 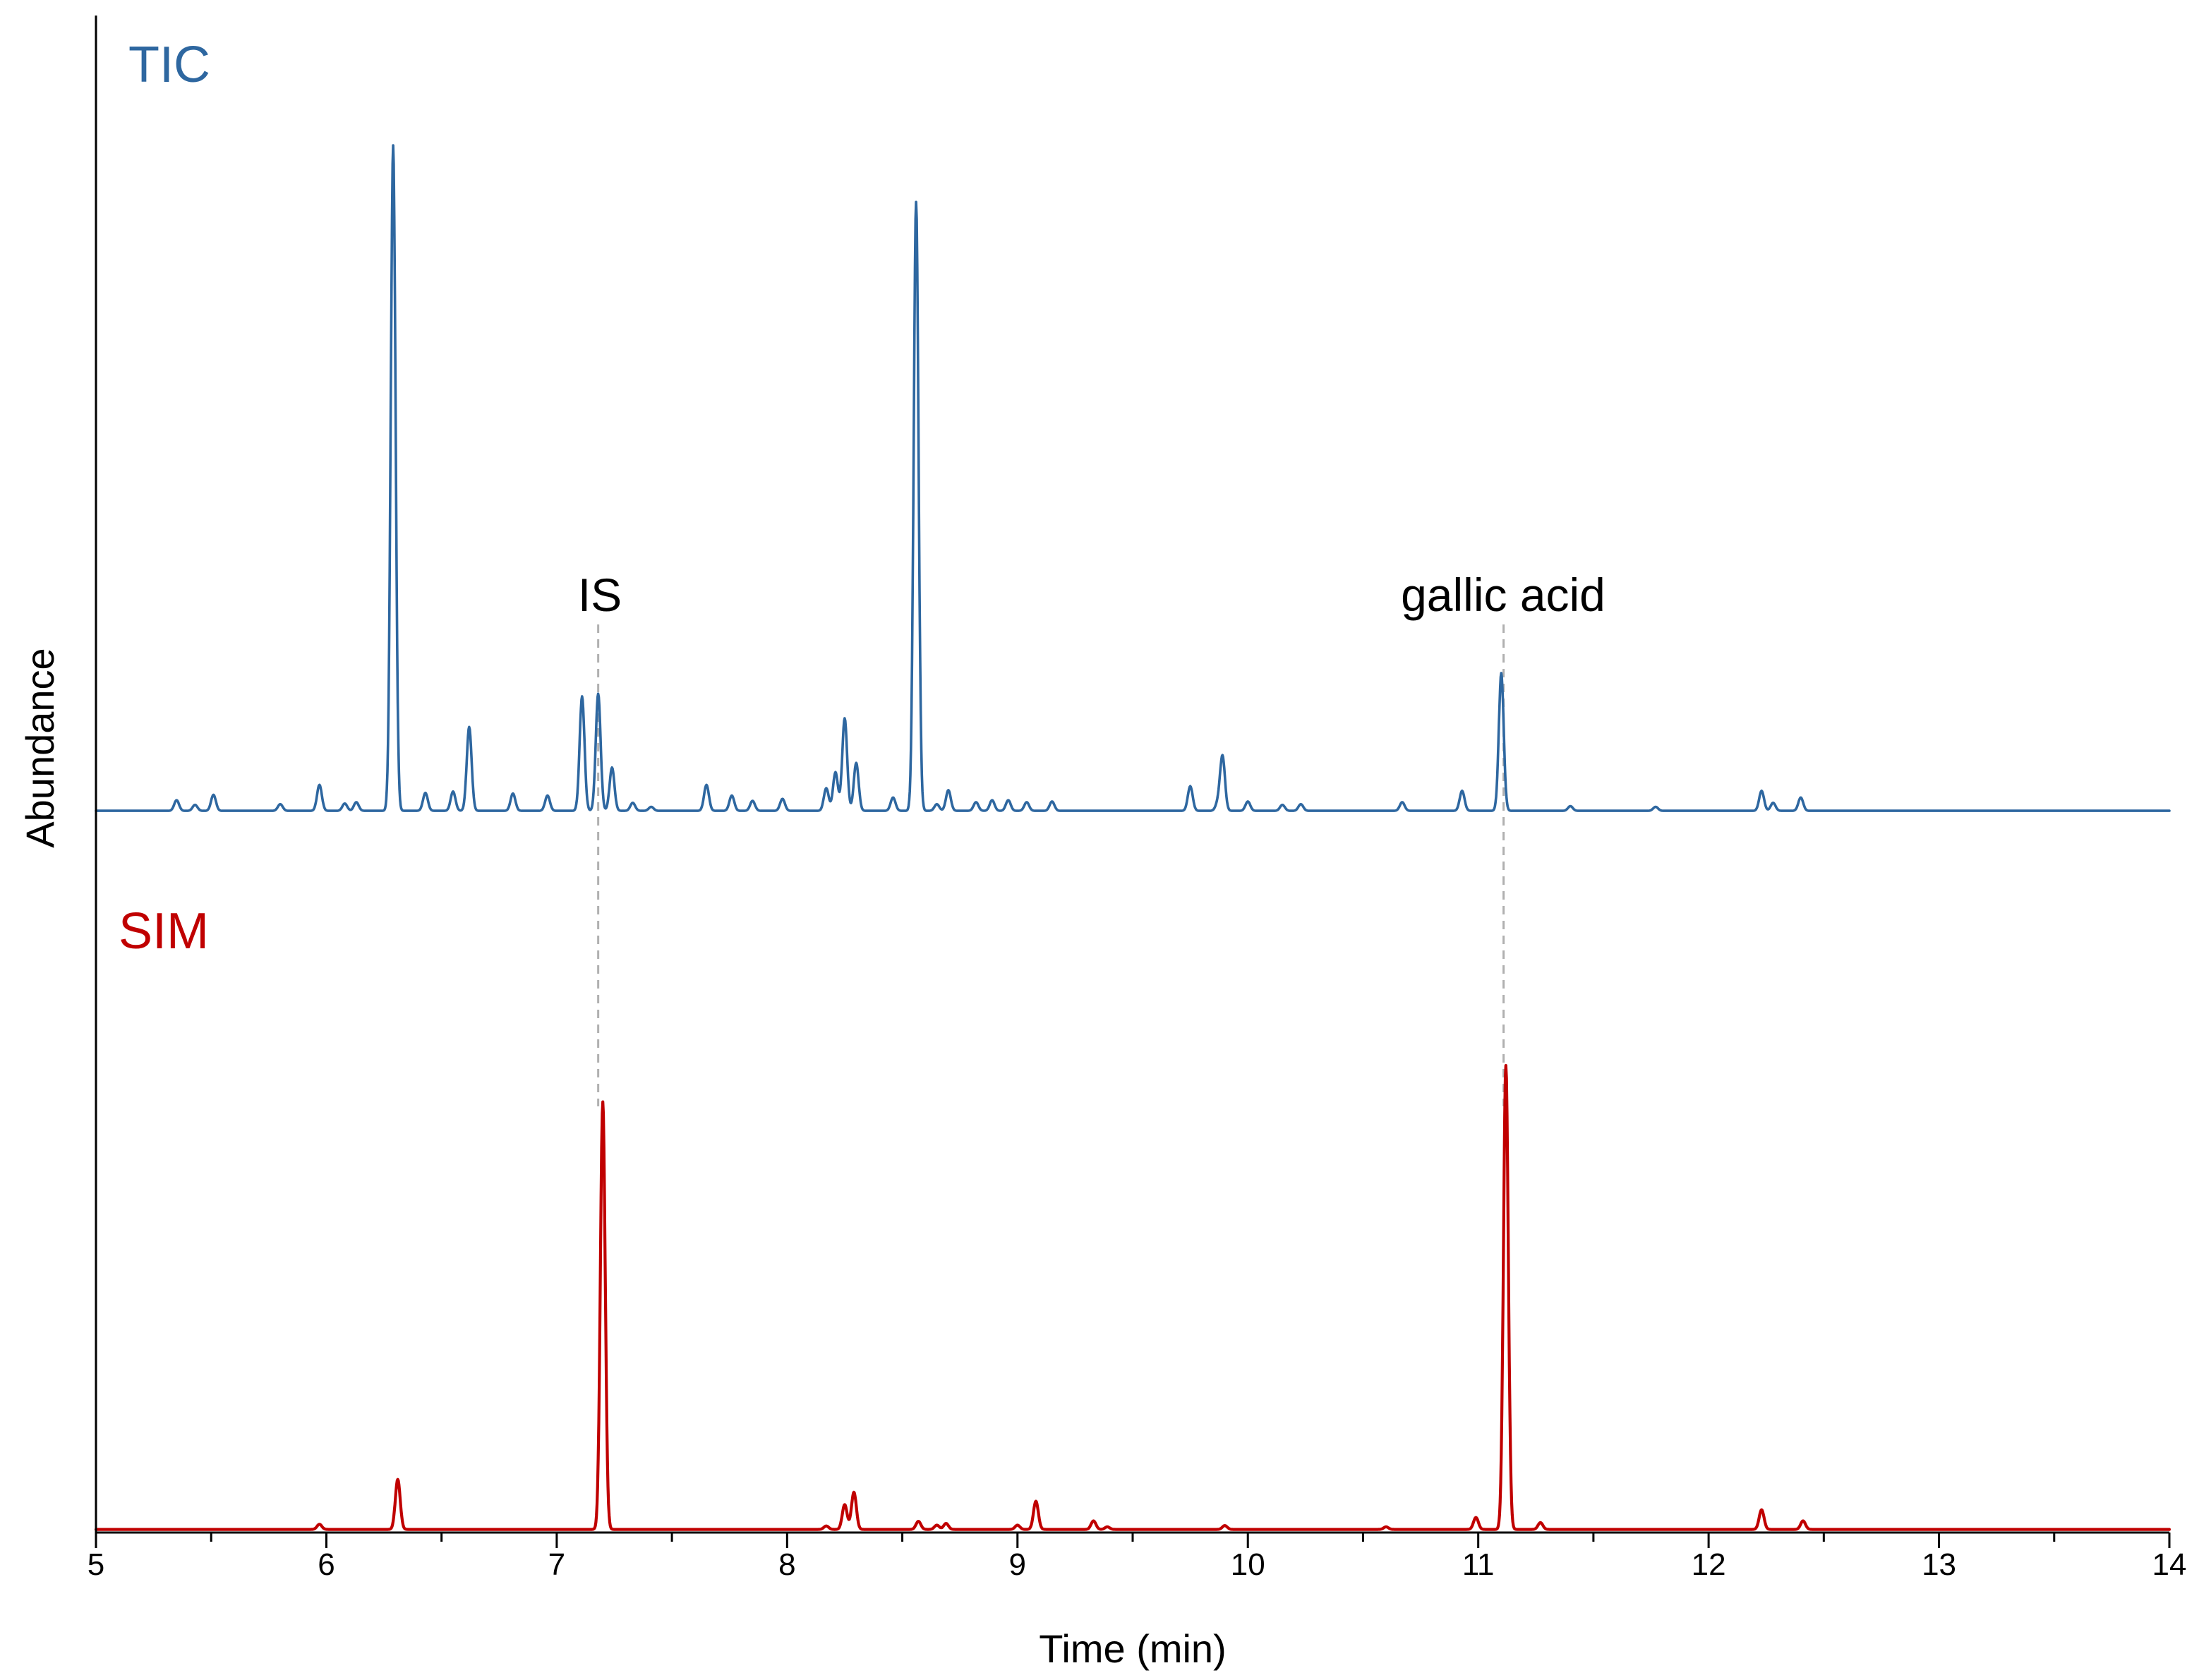 I want to click on x-tick-label: 14, so click(x=2169, y=1564).